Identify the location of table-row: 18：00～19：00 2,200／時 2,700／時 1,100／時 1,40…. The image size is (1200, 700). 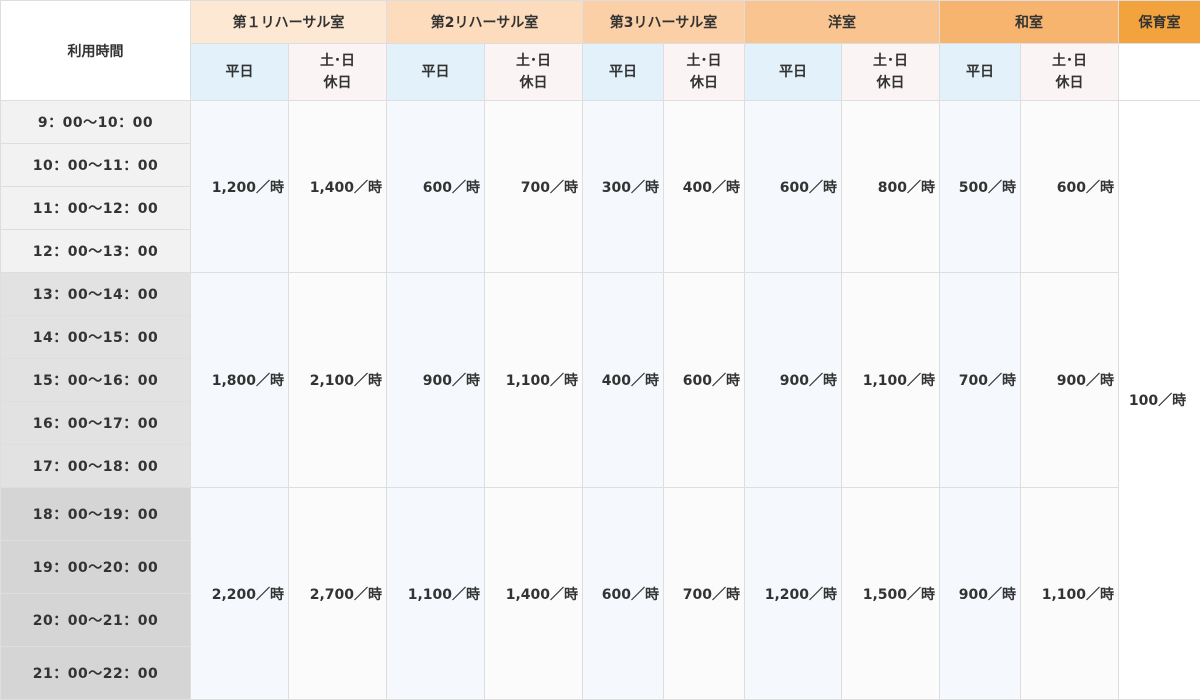
(600, 514).